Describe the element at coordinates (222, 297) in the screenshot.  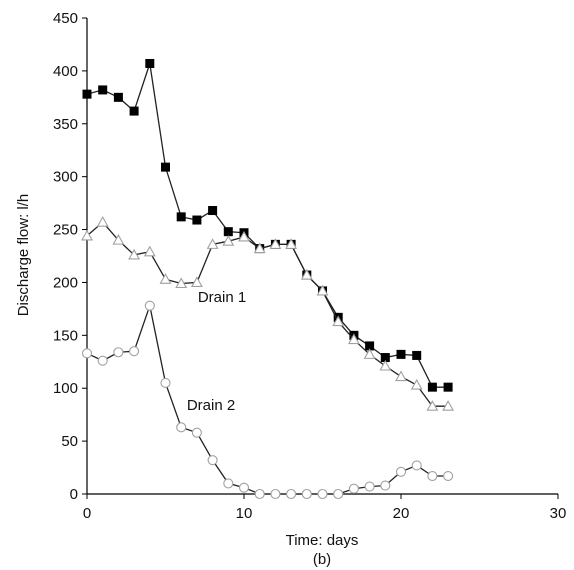
I see `annotation-label: Drain 1` at that location.